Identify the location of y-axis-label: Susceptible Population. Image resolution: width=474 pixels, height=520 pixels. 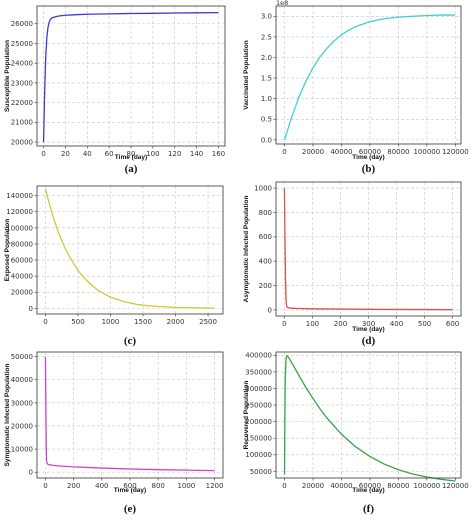
(7, 76).